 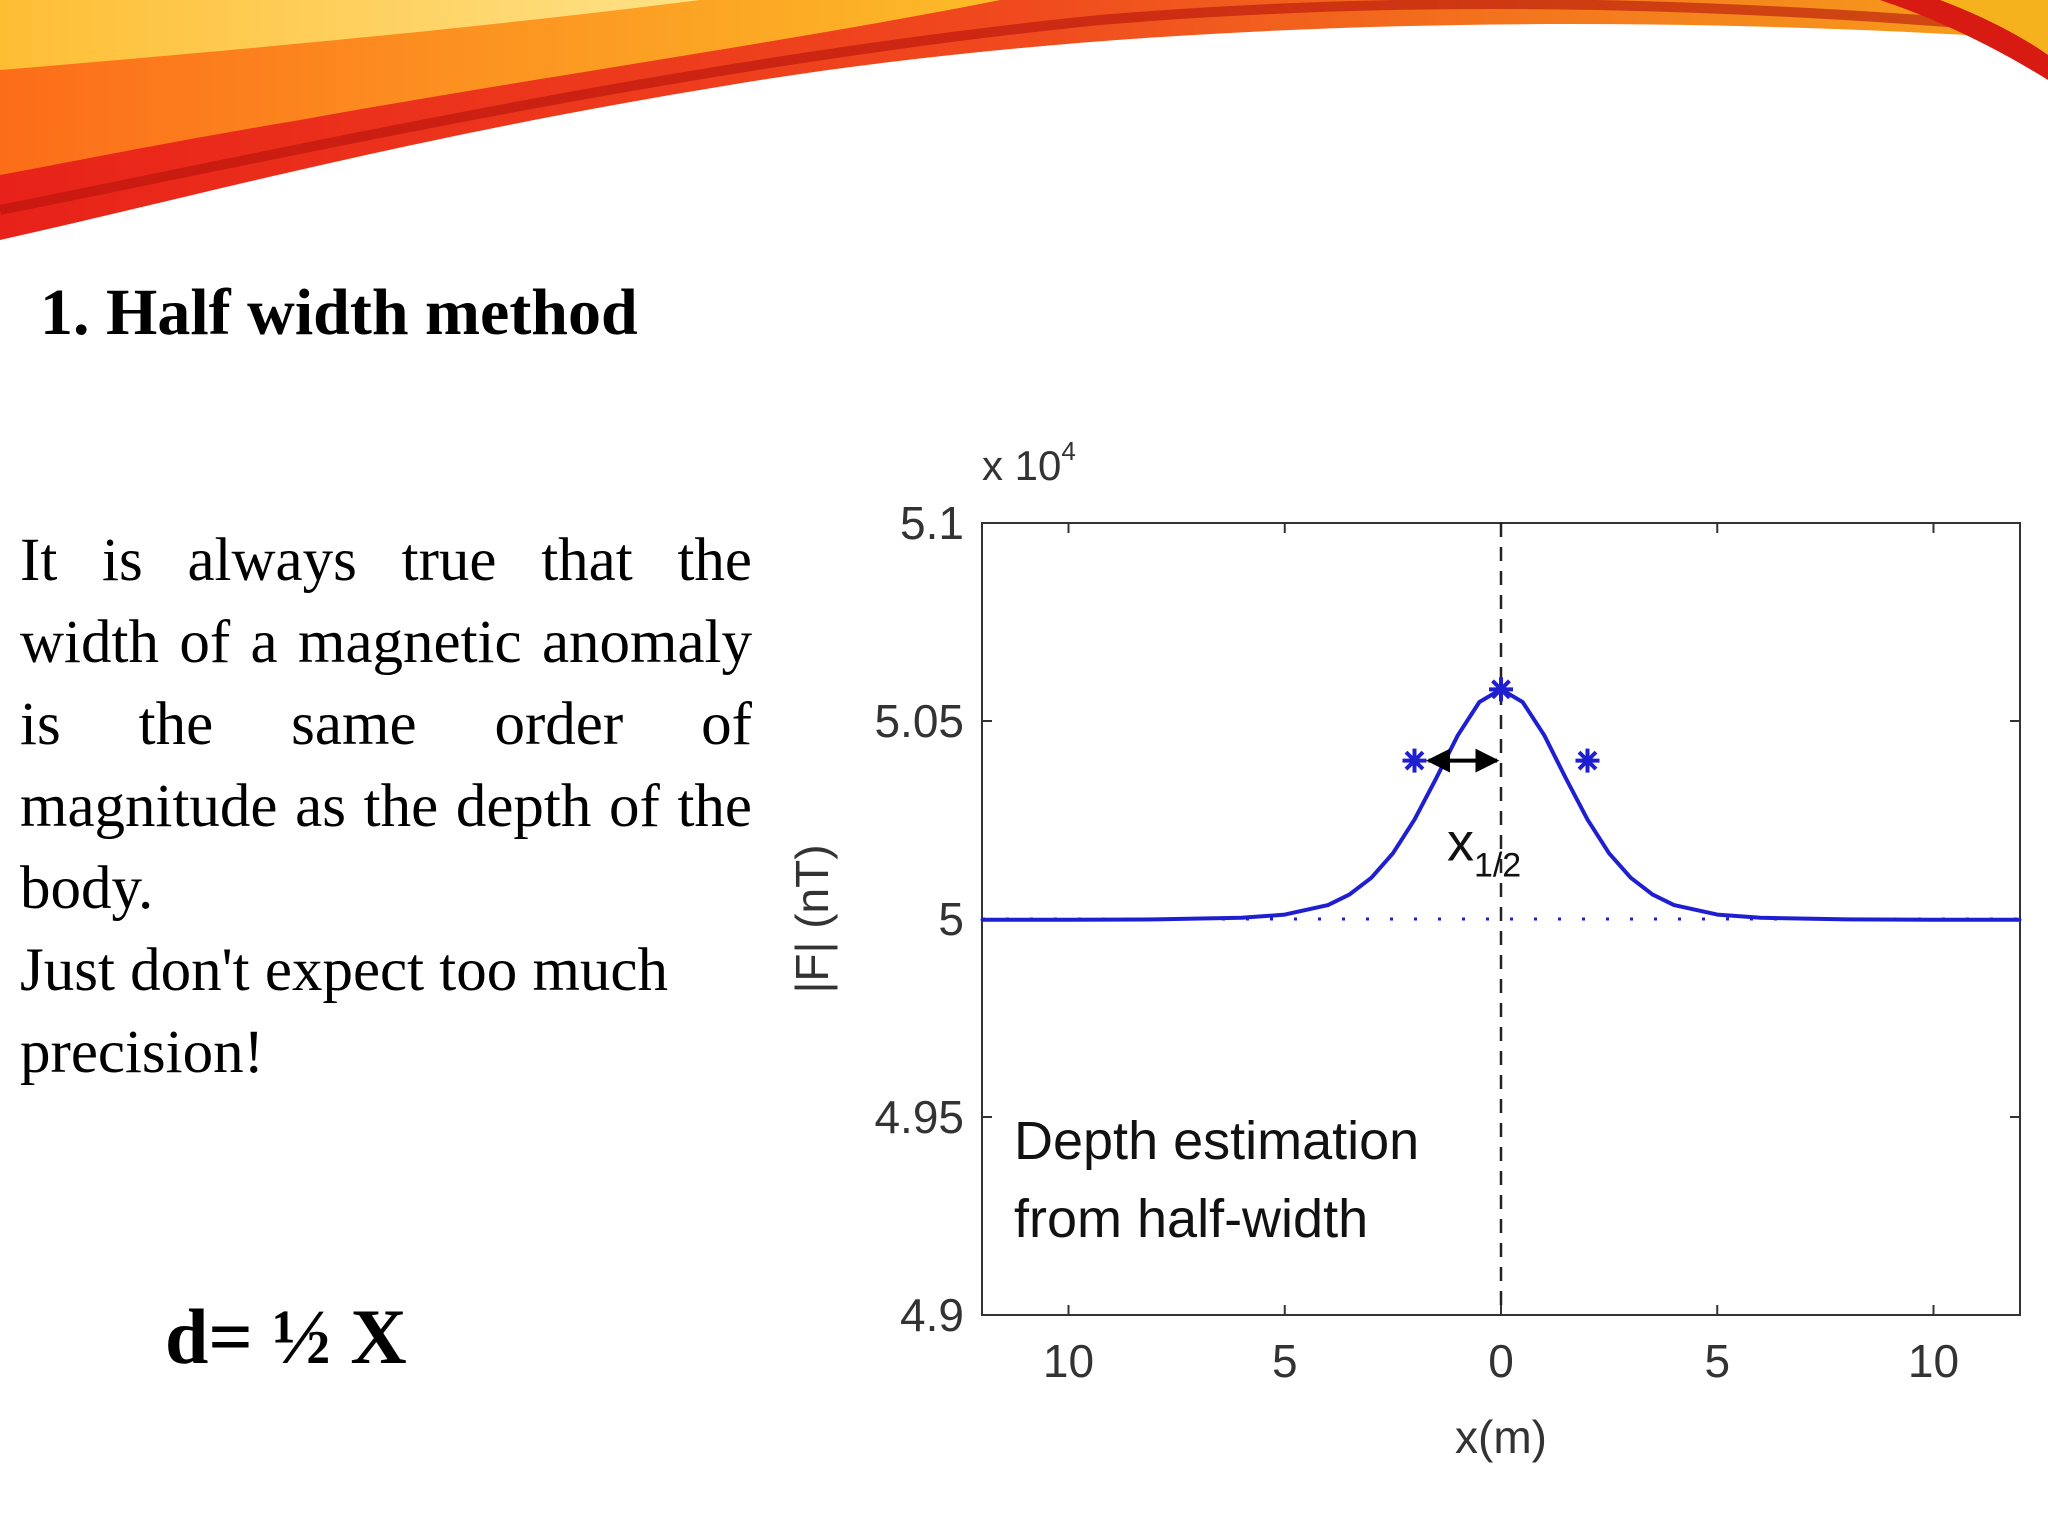 What do you see at coordinates (344, 1011) in the screenshot?
I see `body-paragraph: Just don't expect too much precision!` at bounding box center [344, 1011].